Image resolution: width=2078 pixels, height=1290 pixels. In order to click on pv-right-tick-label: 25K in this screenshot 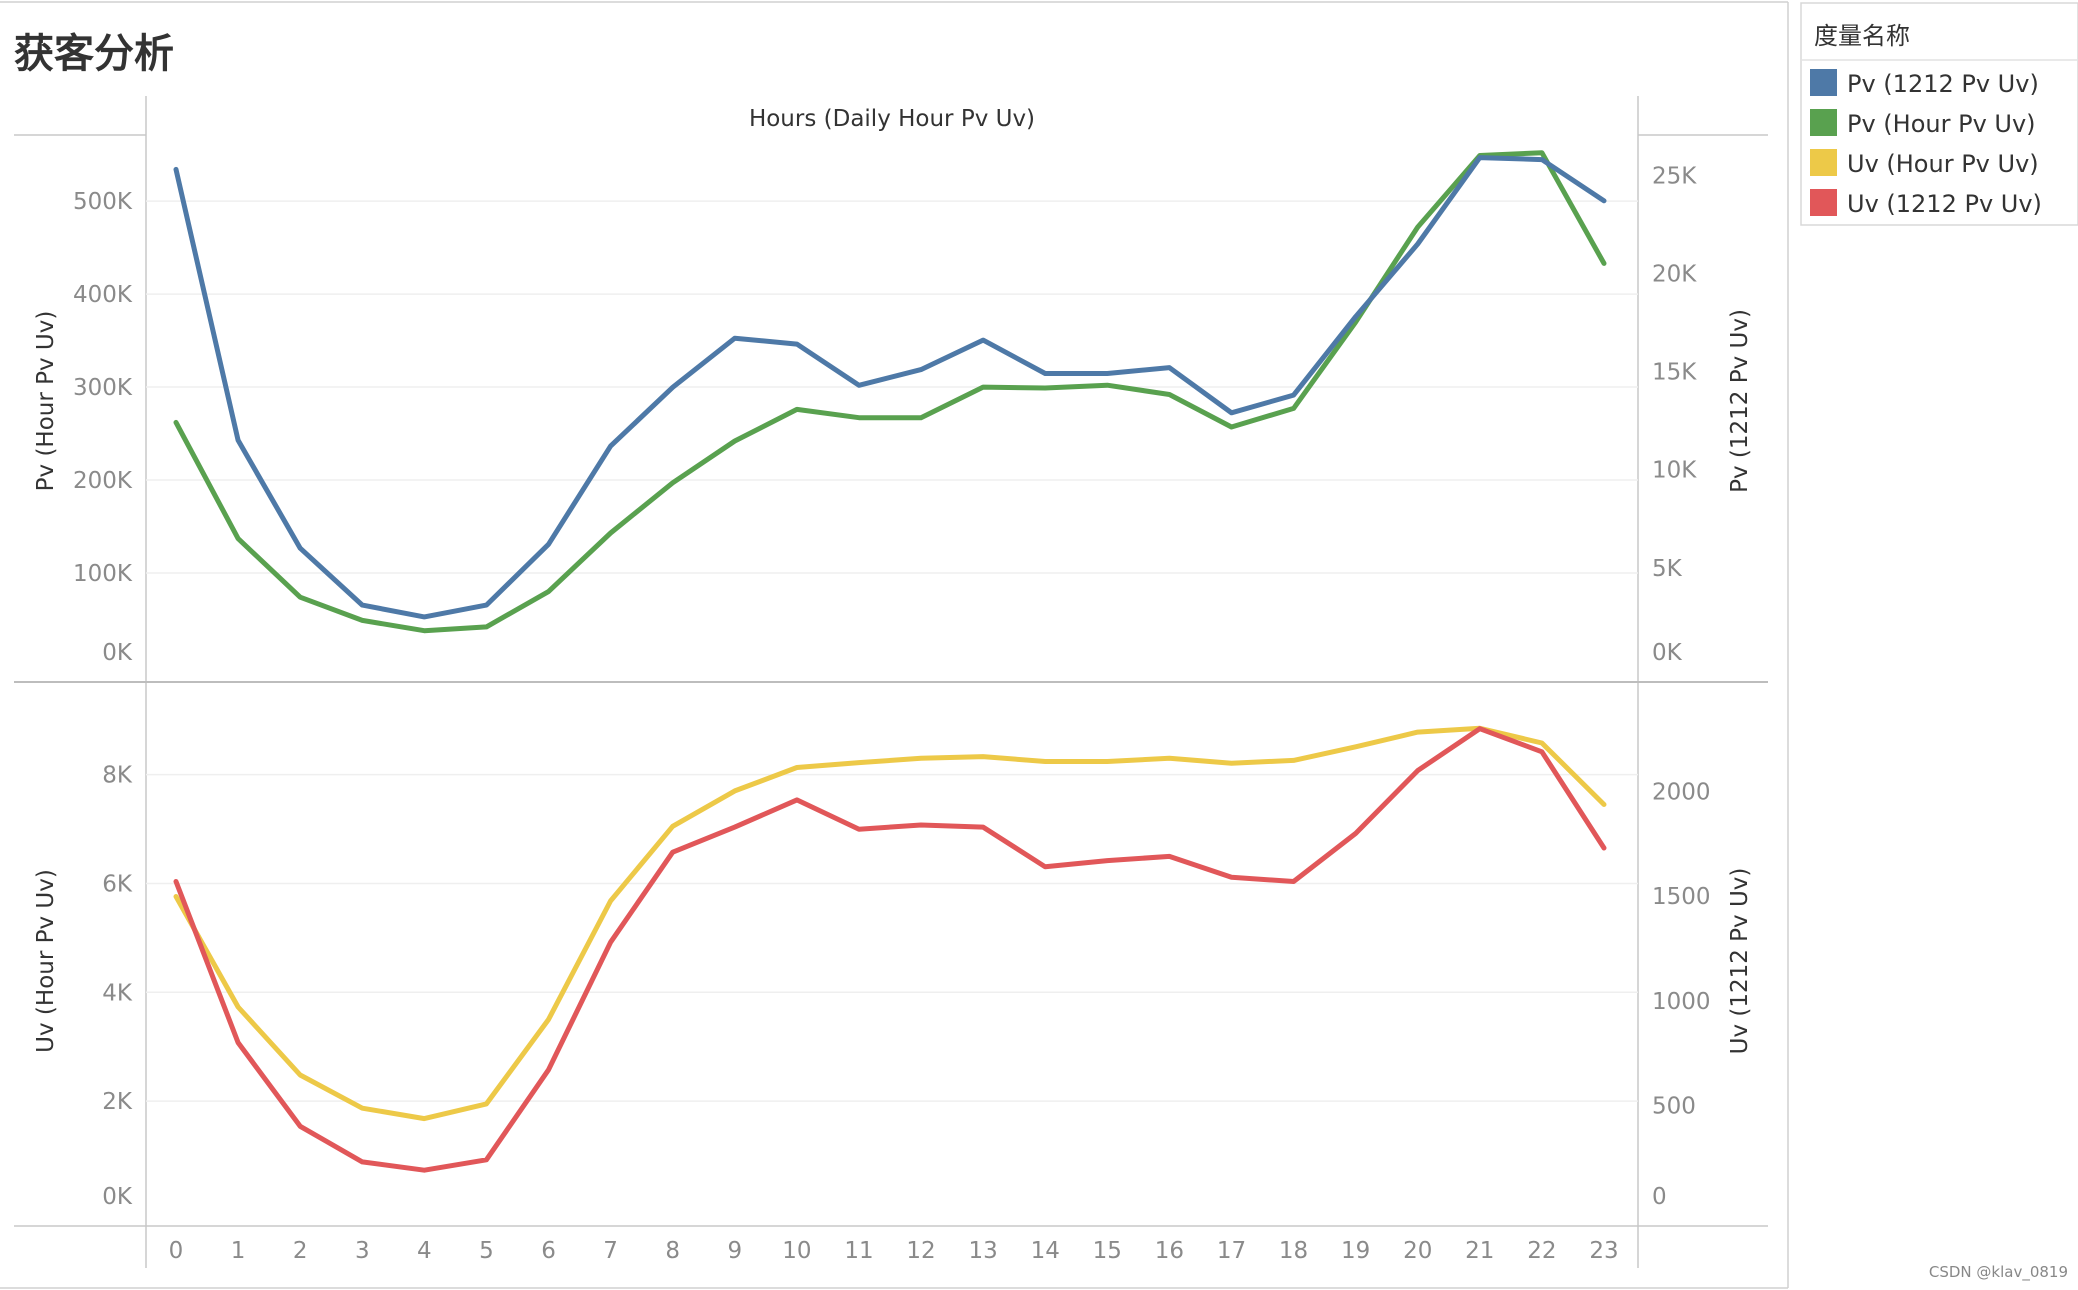, I will do `click(1674, 176)`.